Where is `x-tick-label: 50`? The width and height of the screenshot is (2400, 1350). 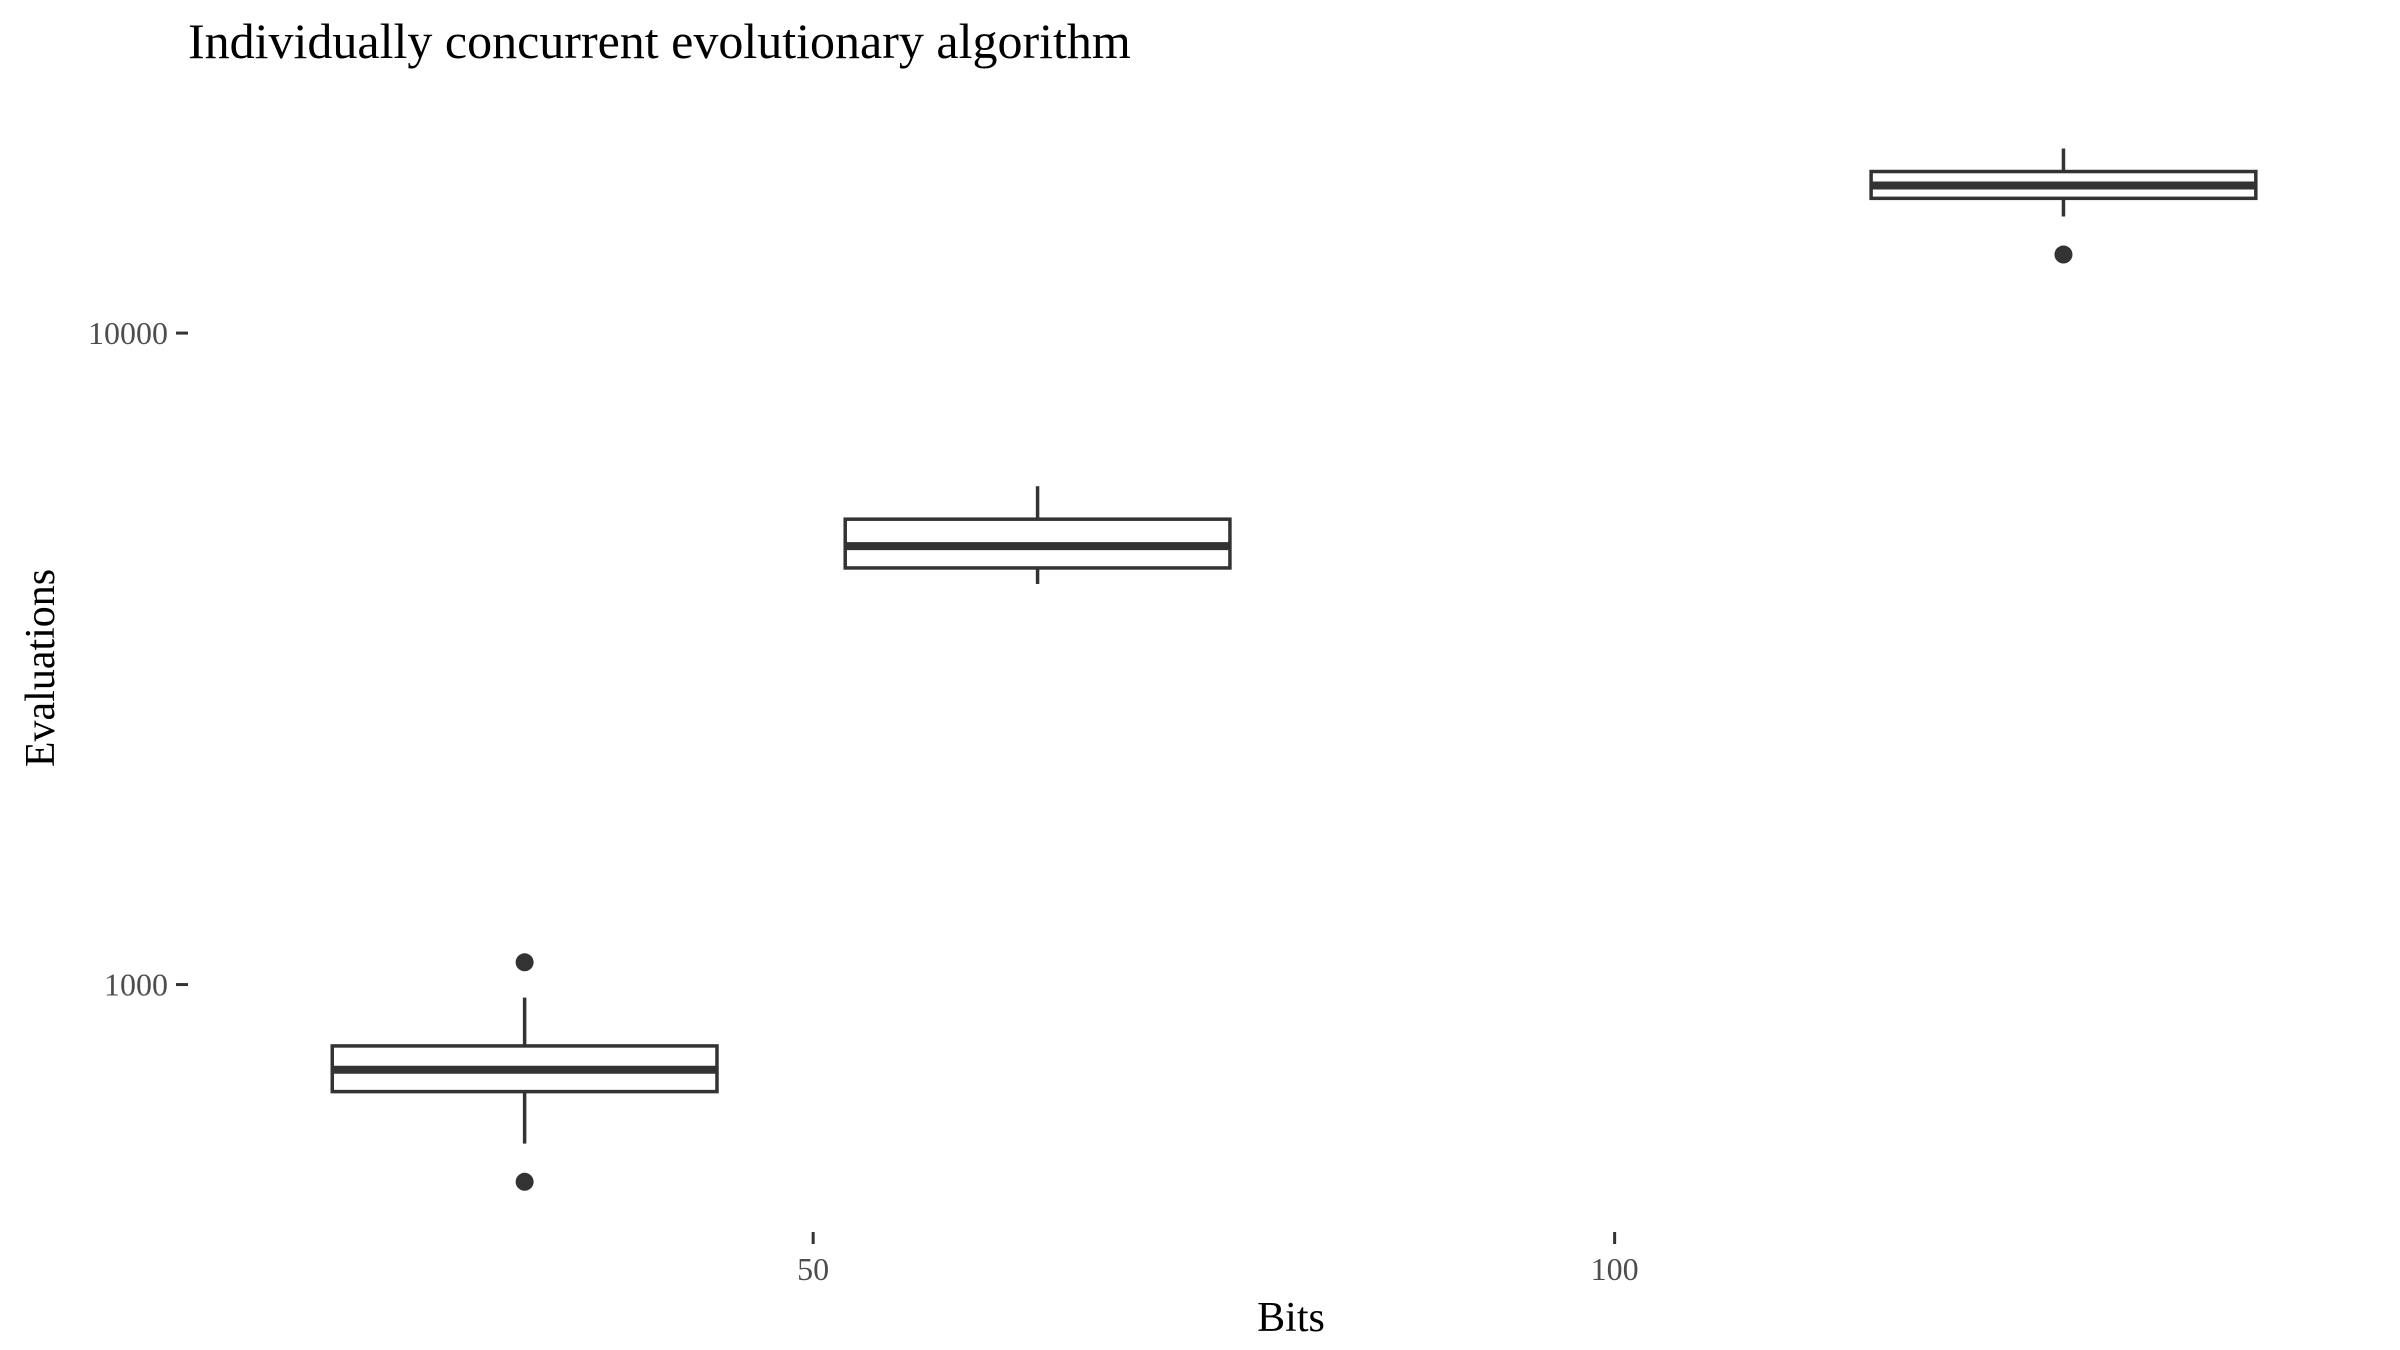
x-tick-label: 50 is located at coordinates (813, 1269).